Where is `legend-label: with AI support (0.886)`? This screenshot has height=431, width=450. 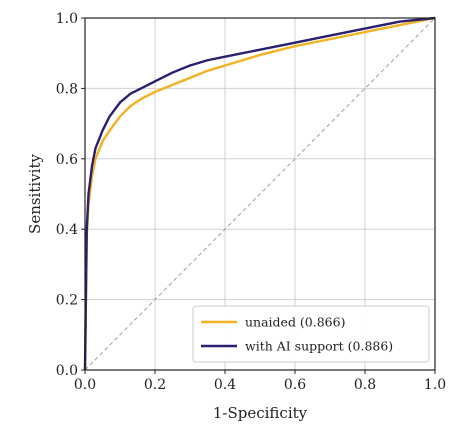 legend-label: with AI support (0.886) is located at coordinates (319, 346).